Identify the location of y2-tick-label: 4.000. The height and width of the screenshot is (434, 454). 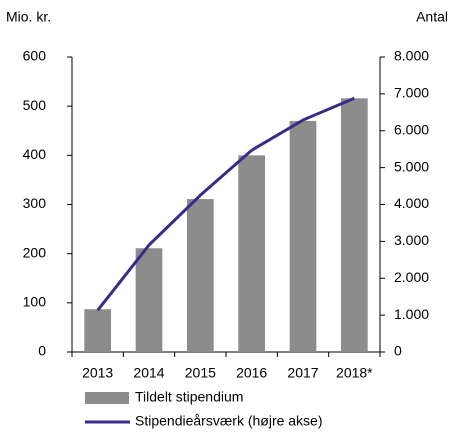
(411, 203).